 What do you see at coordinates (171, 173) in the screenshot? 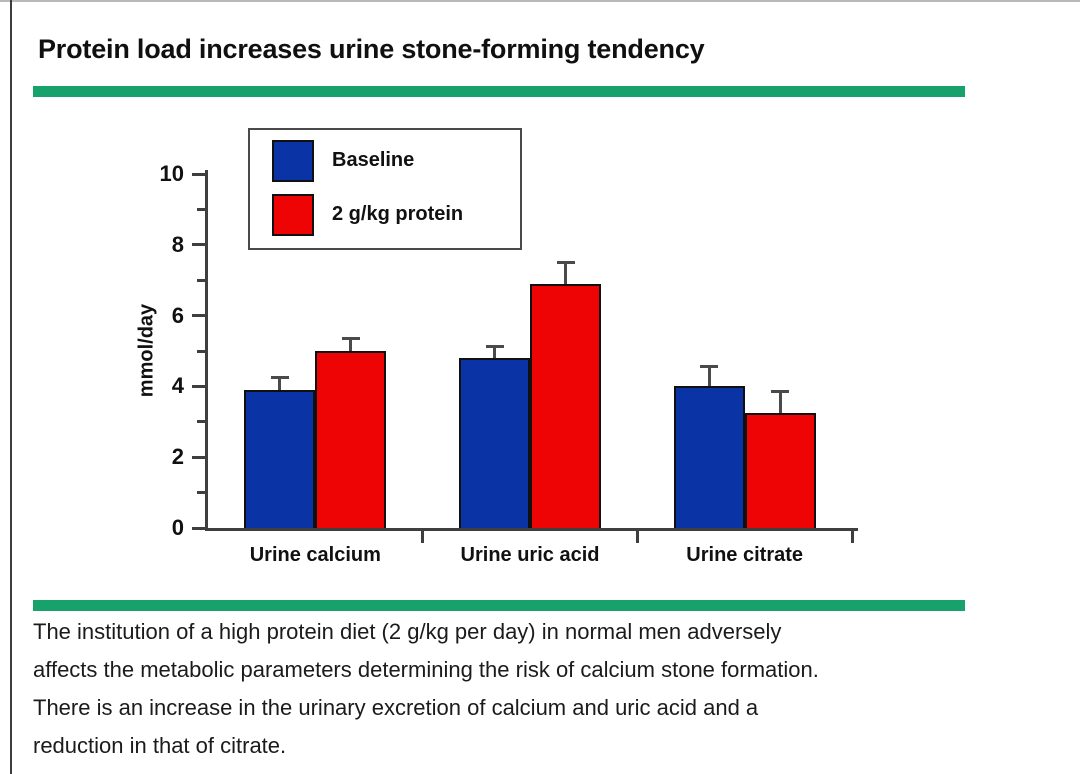
I see `y-tick-label: 10` at bounding box center [171, 173].